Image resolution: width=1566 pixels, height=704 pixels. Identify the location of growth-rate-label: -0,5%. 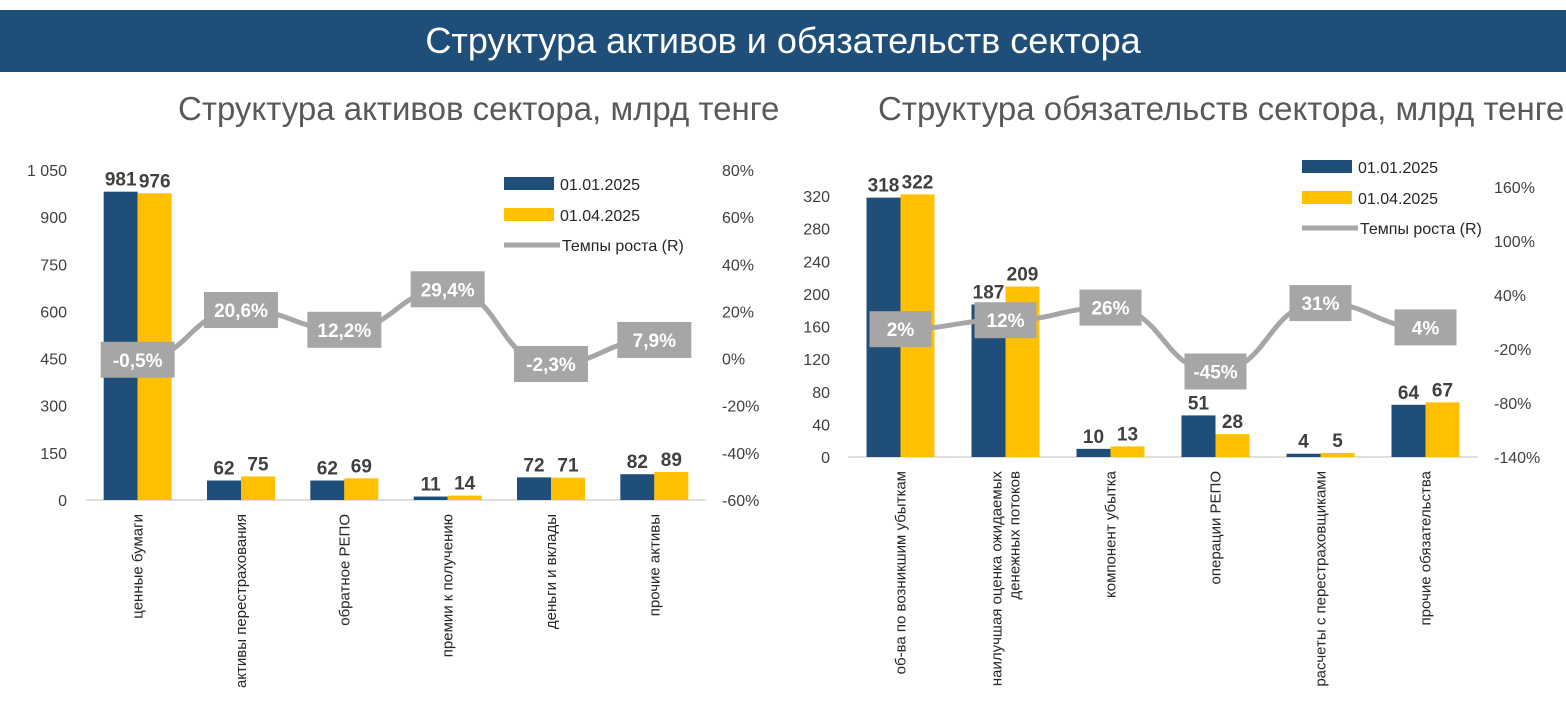
(138, 361).